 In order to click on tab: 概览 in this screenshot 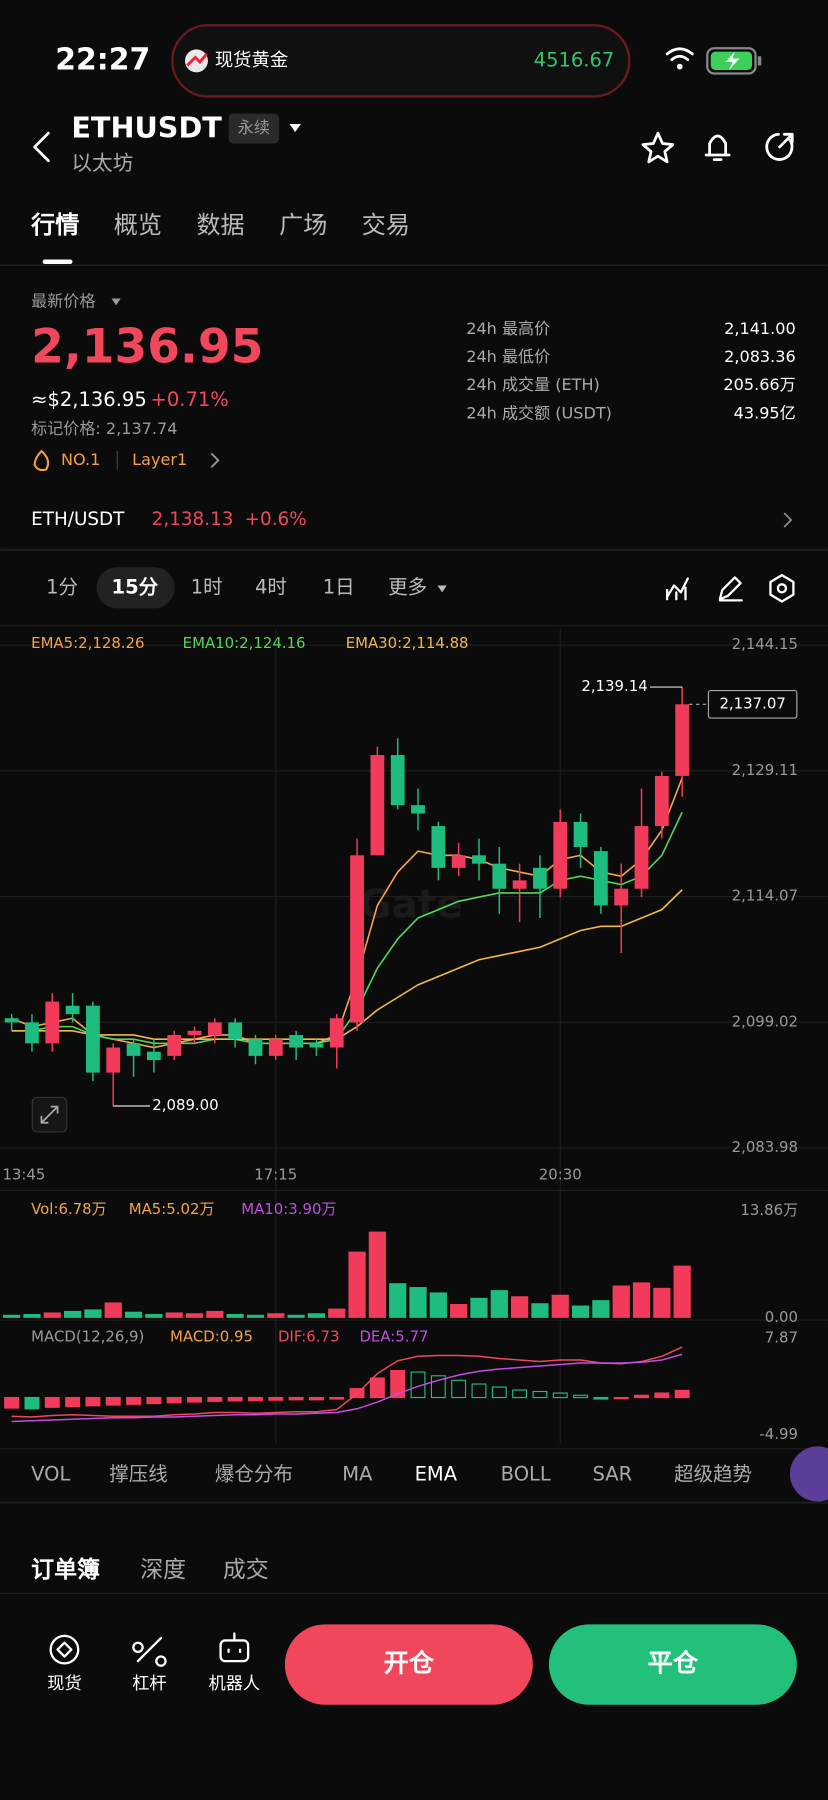, I will do `click(138, 225)`.